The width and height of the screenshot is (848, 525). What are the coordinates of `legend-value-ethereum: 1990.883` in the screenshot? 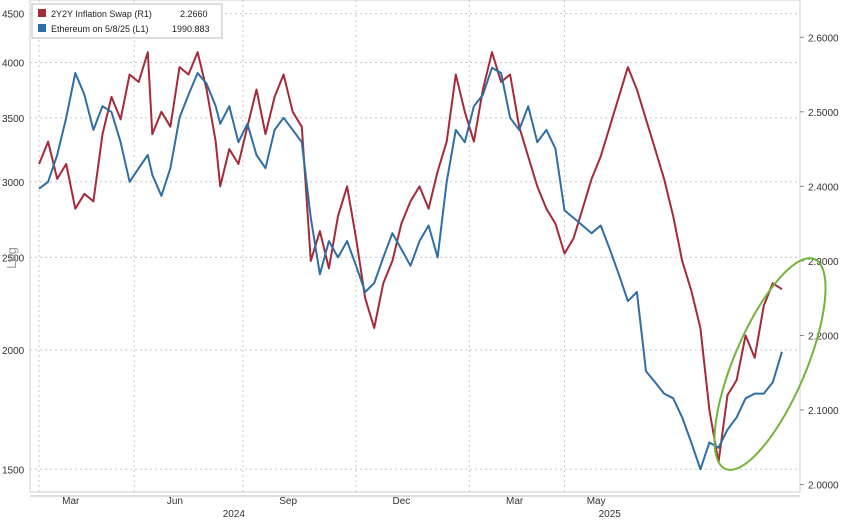 It's located at (191, 29).